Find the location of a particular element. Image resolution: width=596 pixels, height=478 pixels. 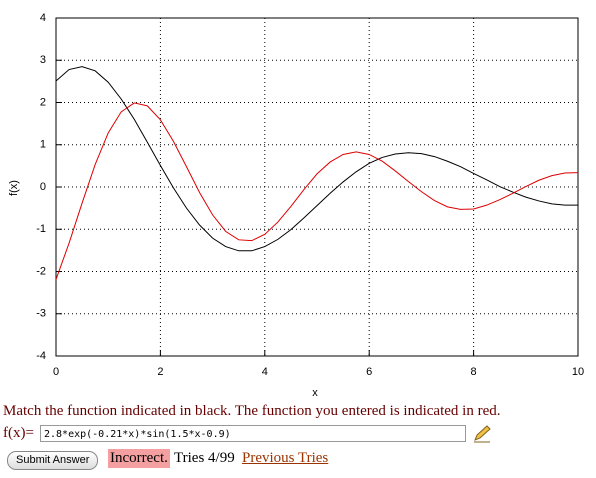

x-tick-label: 4 is located at coordinates (265, 372).